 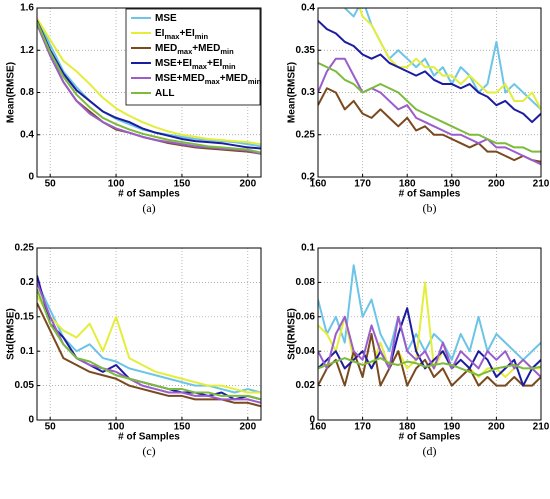 What do you see at coordinates (306, 385) in the screenshot?
I see `y-tick-label: 0.02` at bounding box center [306, 385].